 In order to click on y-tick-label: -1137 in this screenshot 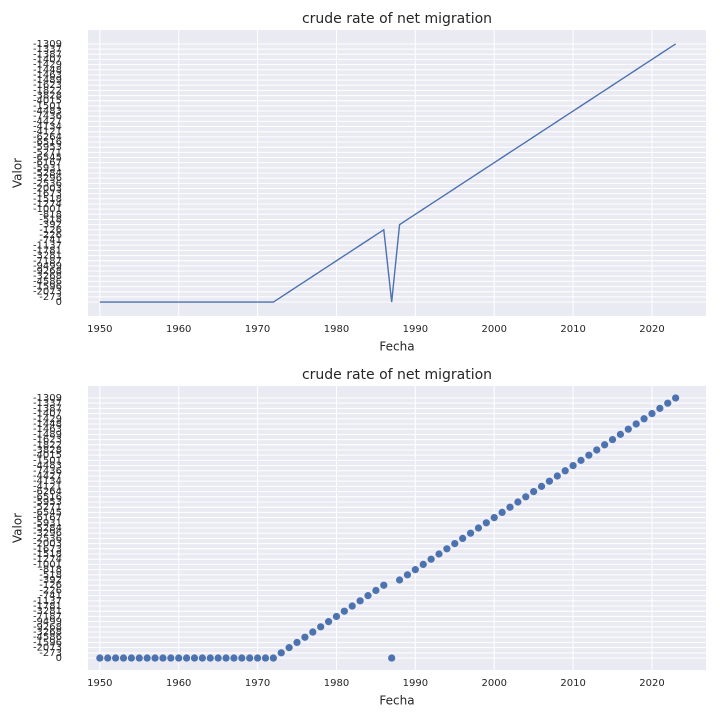, I will do `click(47, 245)`.